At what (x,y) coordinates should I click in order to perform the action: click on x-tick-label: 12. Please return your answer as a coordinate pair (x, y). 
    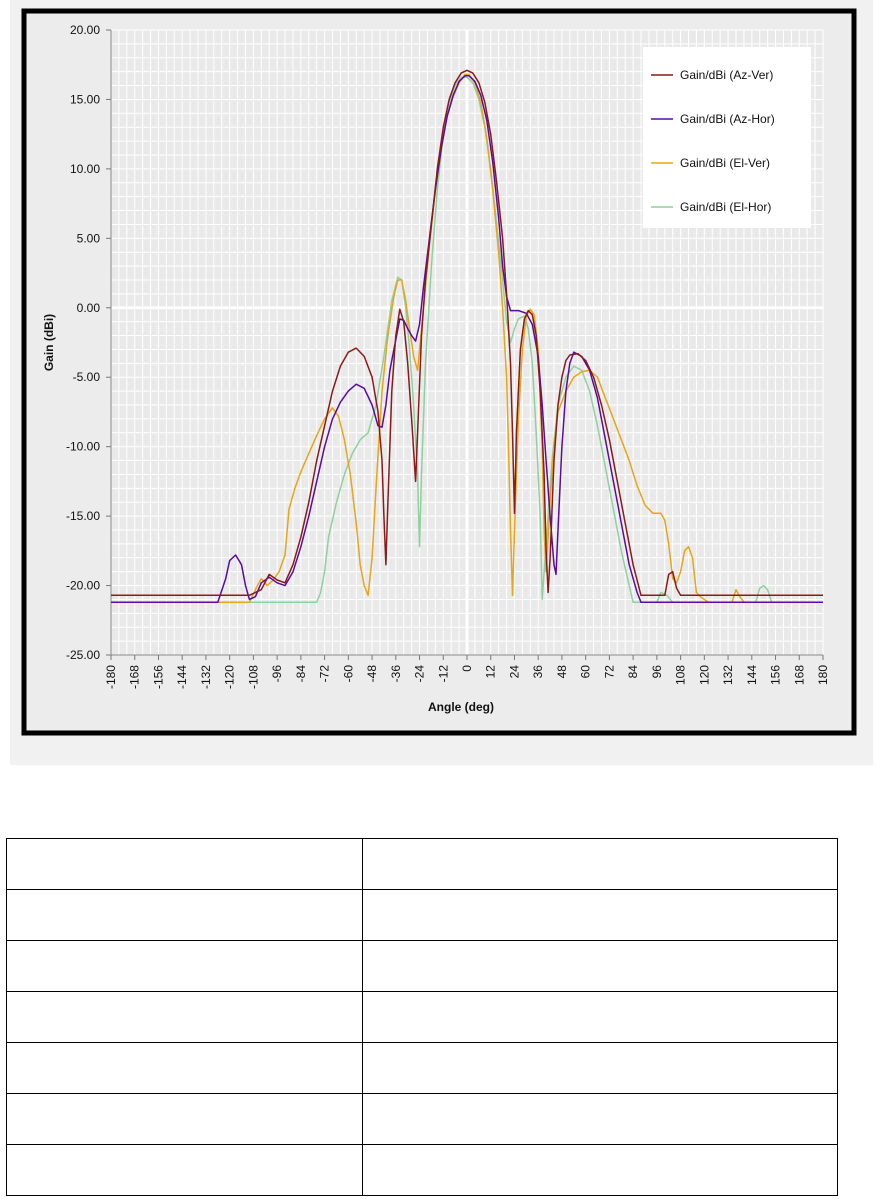
    Looking at the image, I should click on (491, 672).